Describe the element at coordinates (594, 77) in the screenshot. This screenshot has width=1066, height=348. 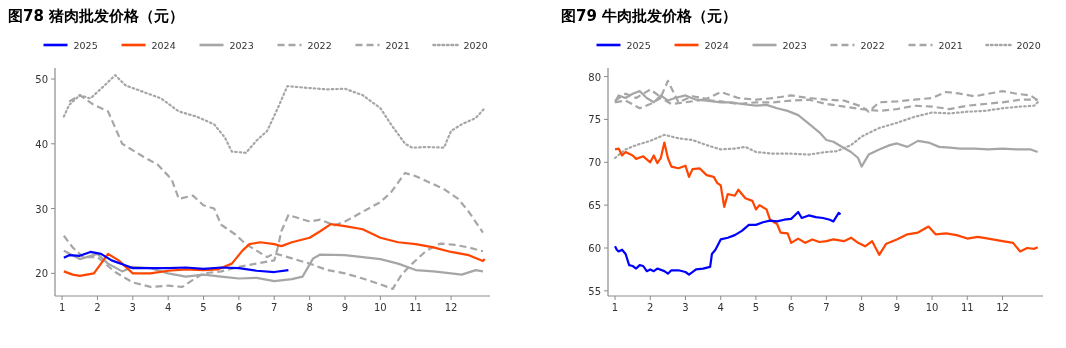
I see `y-tick-label: 80` at that location.